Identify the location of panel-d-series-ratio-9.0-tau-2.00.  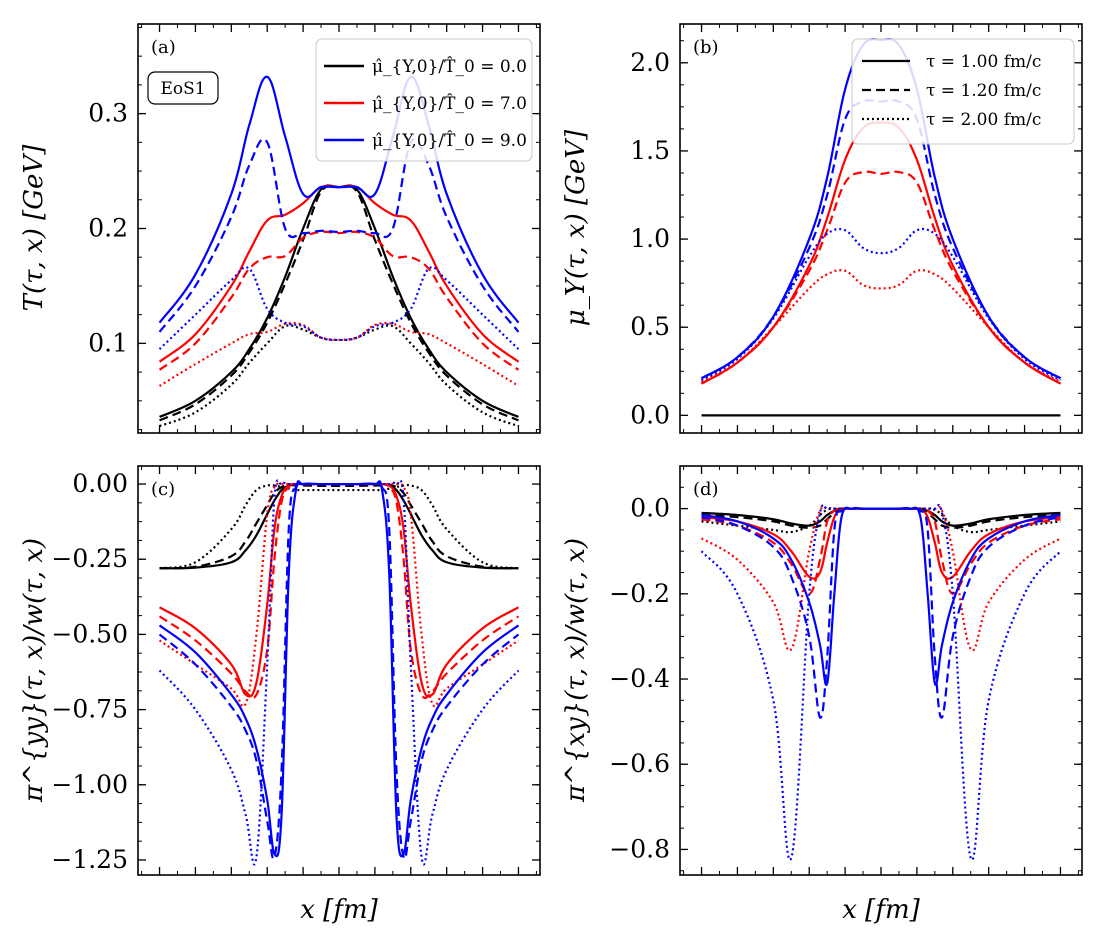
(881, 682).